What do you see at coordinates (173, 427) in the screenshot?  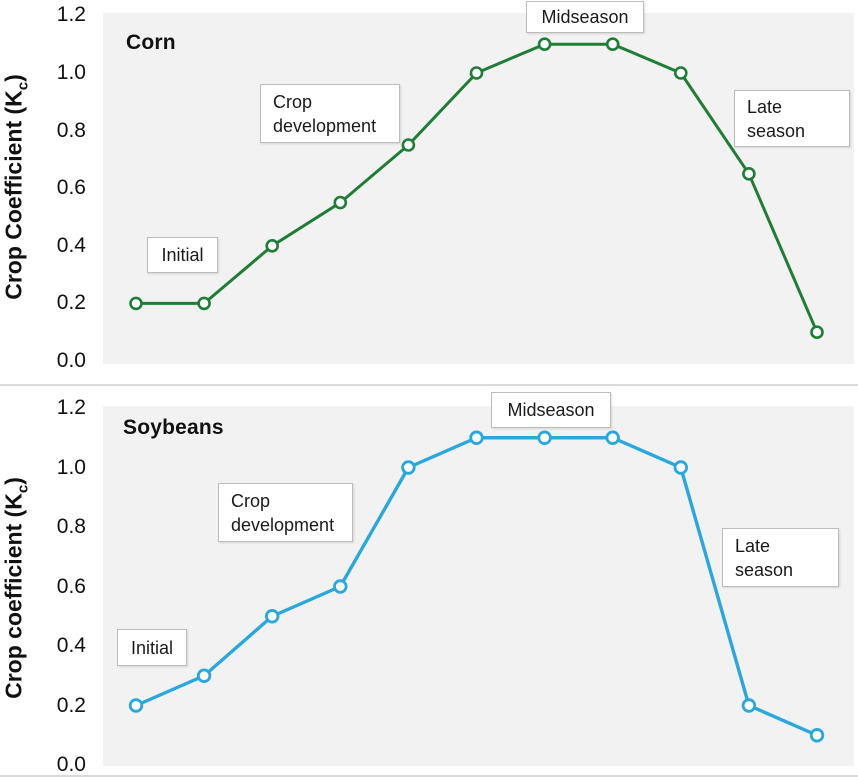 I see `chart-title: Soybeans` at bounding box center [173, 427].